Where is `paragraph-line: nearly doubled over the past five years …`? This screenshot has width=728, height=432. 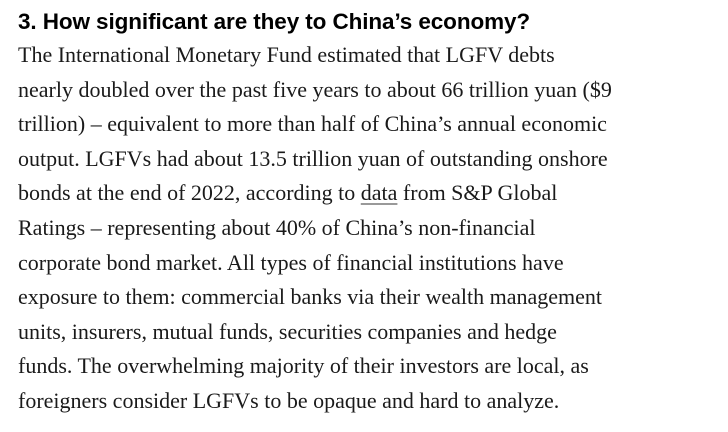
paragraph-line: nearly doubled over the past five years … is located at coordinates (315, 89).